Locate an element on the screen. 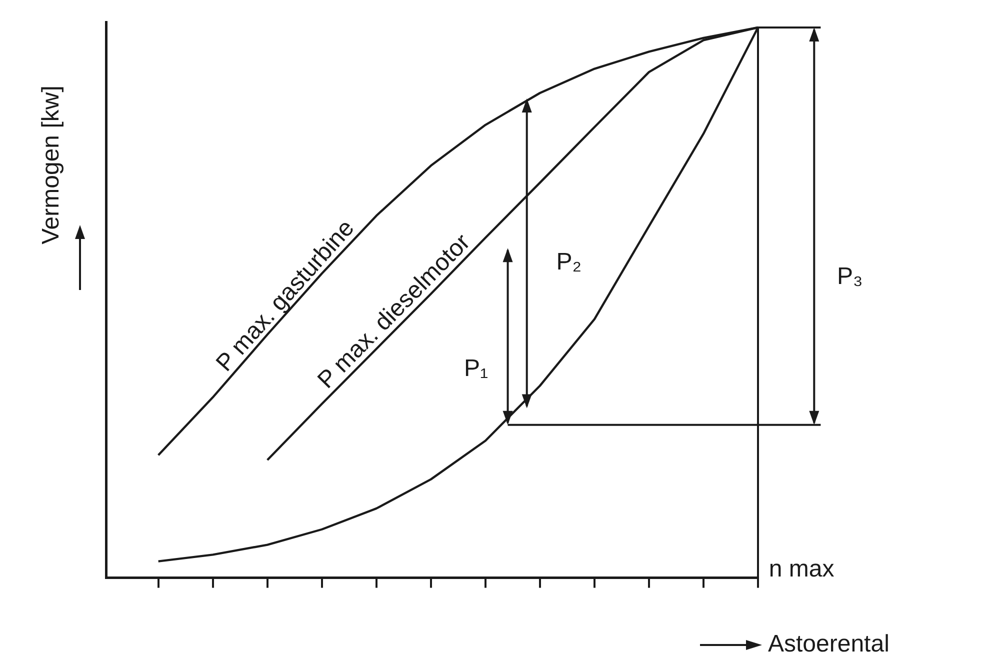 The height and width of the screenshot is (665, 989). y-axis-title: Vermogen [kw] is located at coordinates (51, 165).